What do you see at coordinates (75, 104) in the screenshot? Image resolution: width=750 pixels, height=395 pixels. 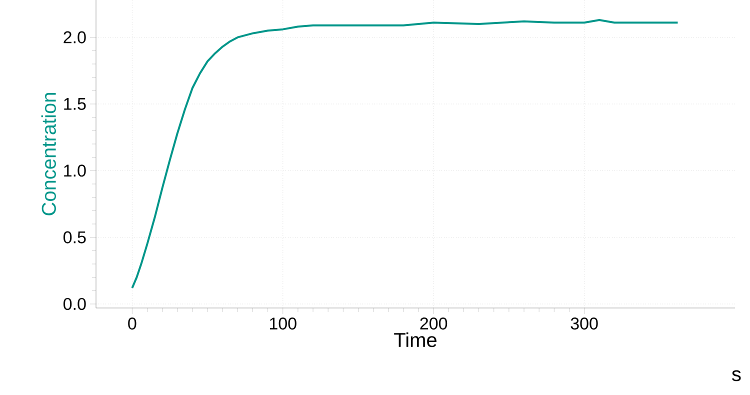 I see `y-tick-label: 1.5` at bounding box center [75, 104].